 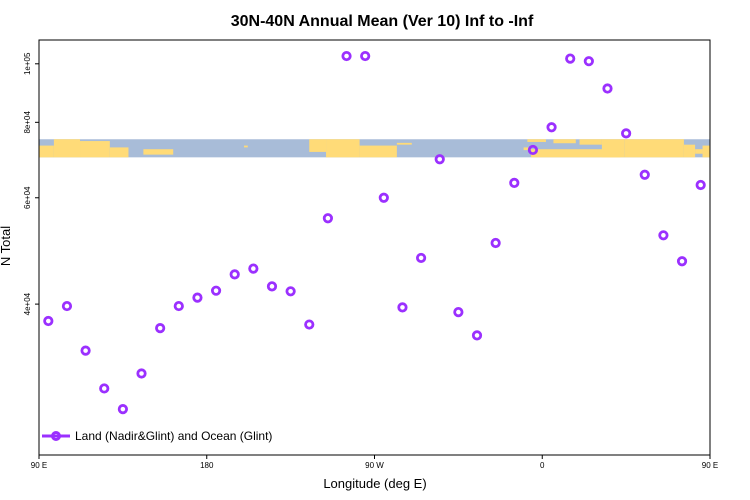 What do you see at coordinates (27, 122) in the screenshot?
I see `y-tick-label: 8e+04` at bounding box center [27, 122].